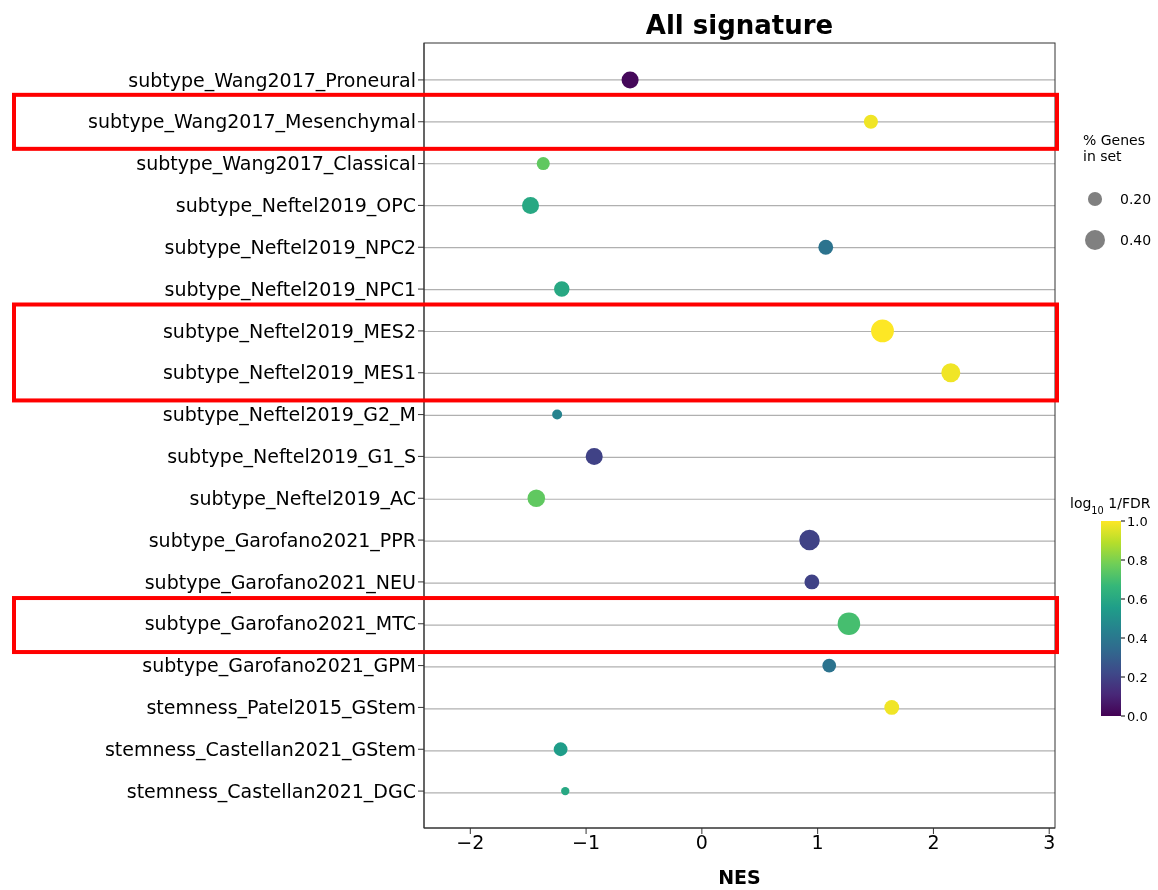  Describe the element at coordinates (252, 122) in the screenshot. I see `y-tick-label: subtype_Wang2017_Mesenchymal` at that location.